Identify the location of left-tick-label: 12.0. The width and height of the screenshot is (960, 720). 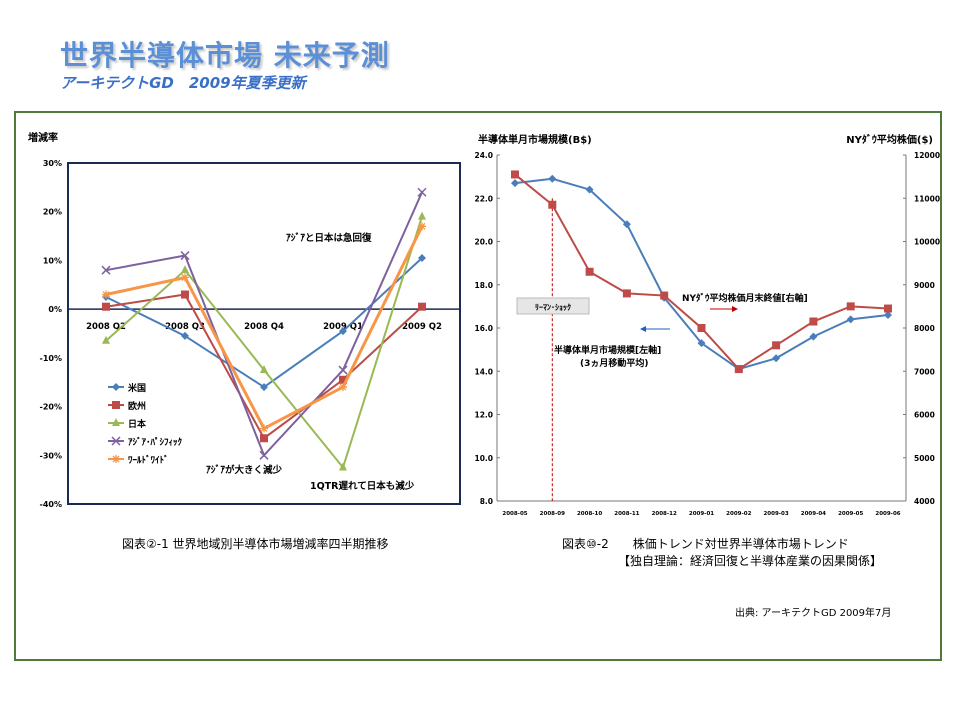
(483, 415).